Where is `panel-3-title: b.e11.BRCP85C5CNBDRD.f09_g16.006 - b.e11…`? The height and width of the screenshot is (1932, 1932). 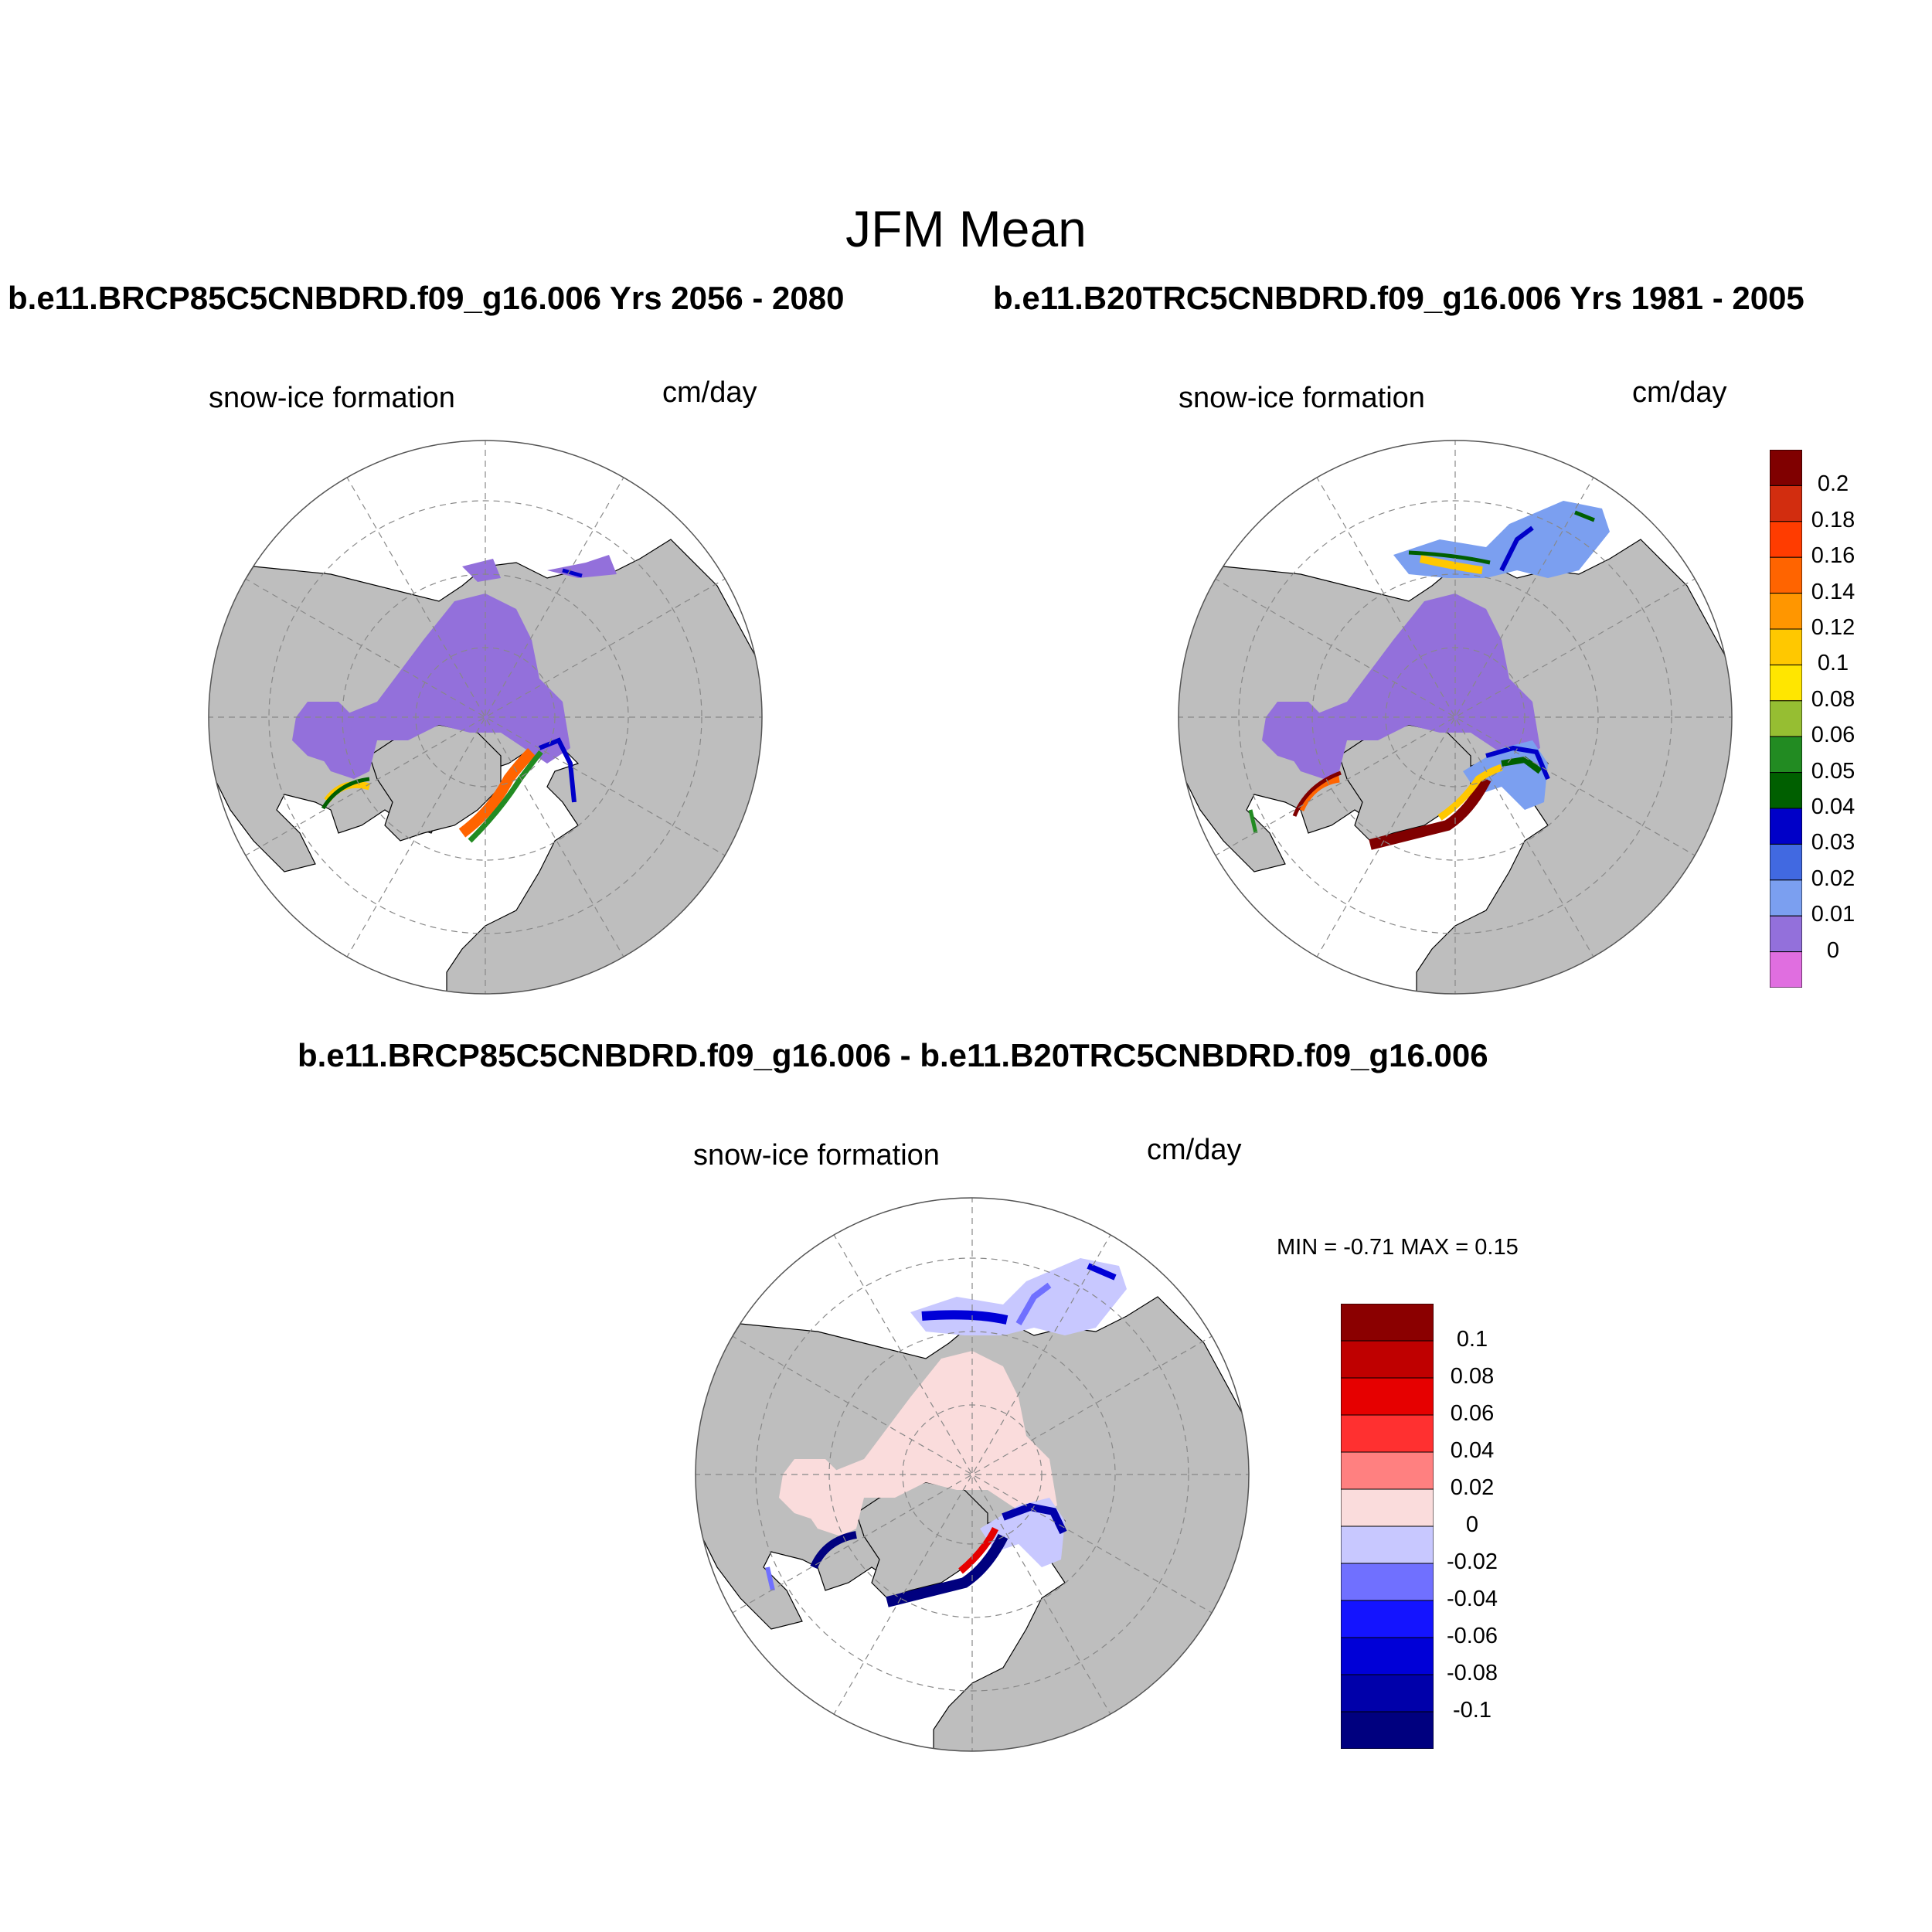
panel-3-title: b.e11.BRCP85C5CNBDRD.f09_g16.006 - b.e11… is located at coordinates (893, 1055).